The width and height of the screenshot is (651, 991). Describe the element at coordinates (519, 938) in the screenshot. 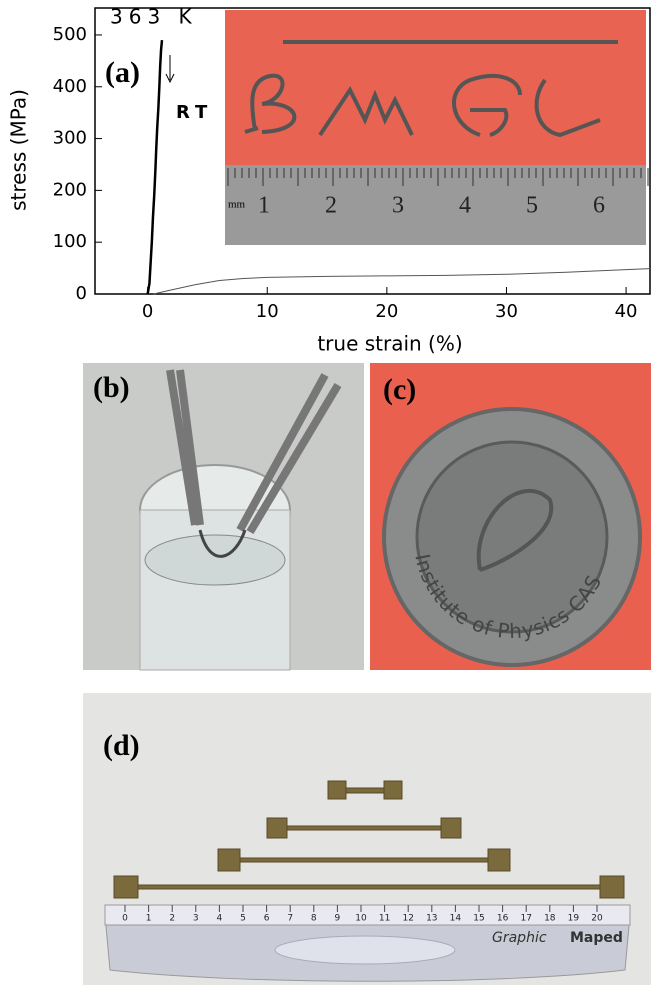

I see `brand: Graphic` at that location.